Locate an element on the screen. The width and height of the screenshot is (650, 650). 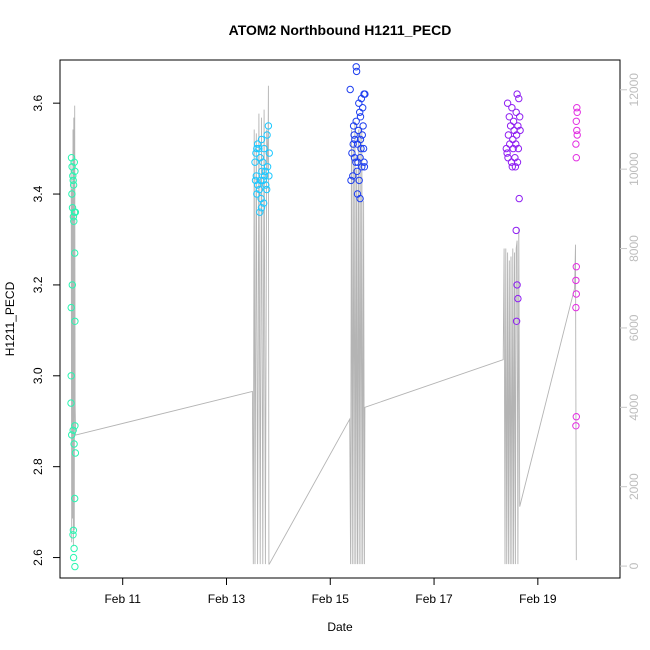
chart-title: ATOM2 Northbound H1211_PECD is located at coordinates (340, 30).